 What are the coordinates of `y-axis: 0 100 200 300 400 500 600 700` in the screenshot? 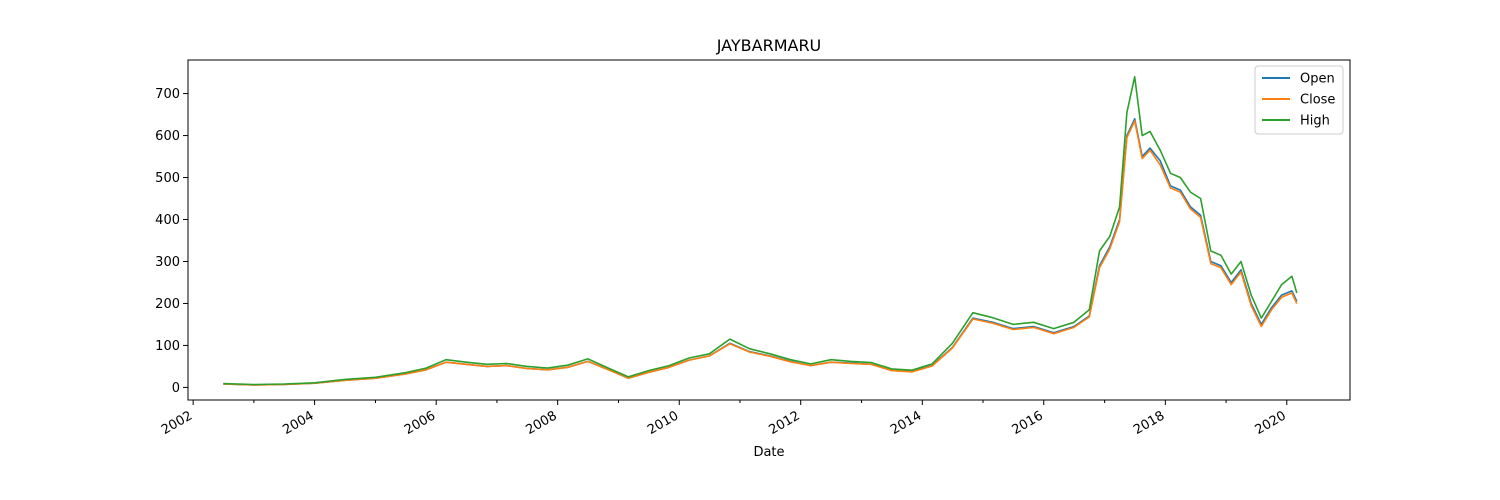 It's located at (171, 241).